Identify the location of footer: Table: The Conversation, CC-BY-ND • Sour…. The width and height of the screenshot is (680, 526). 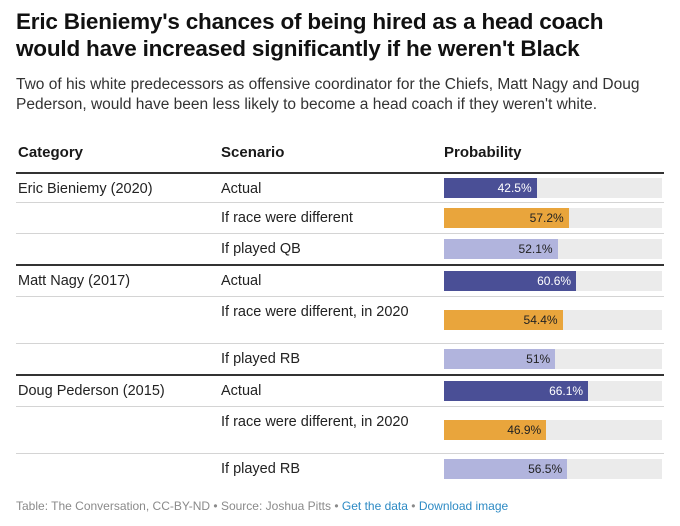
(262, 506).